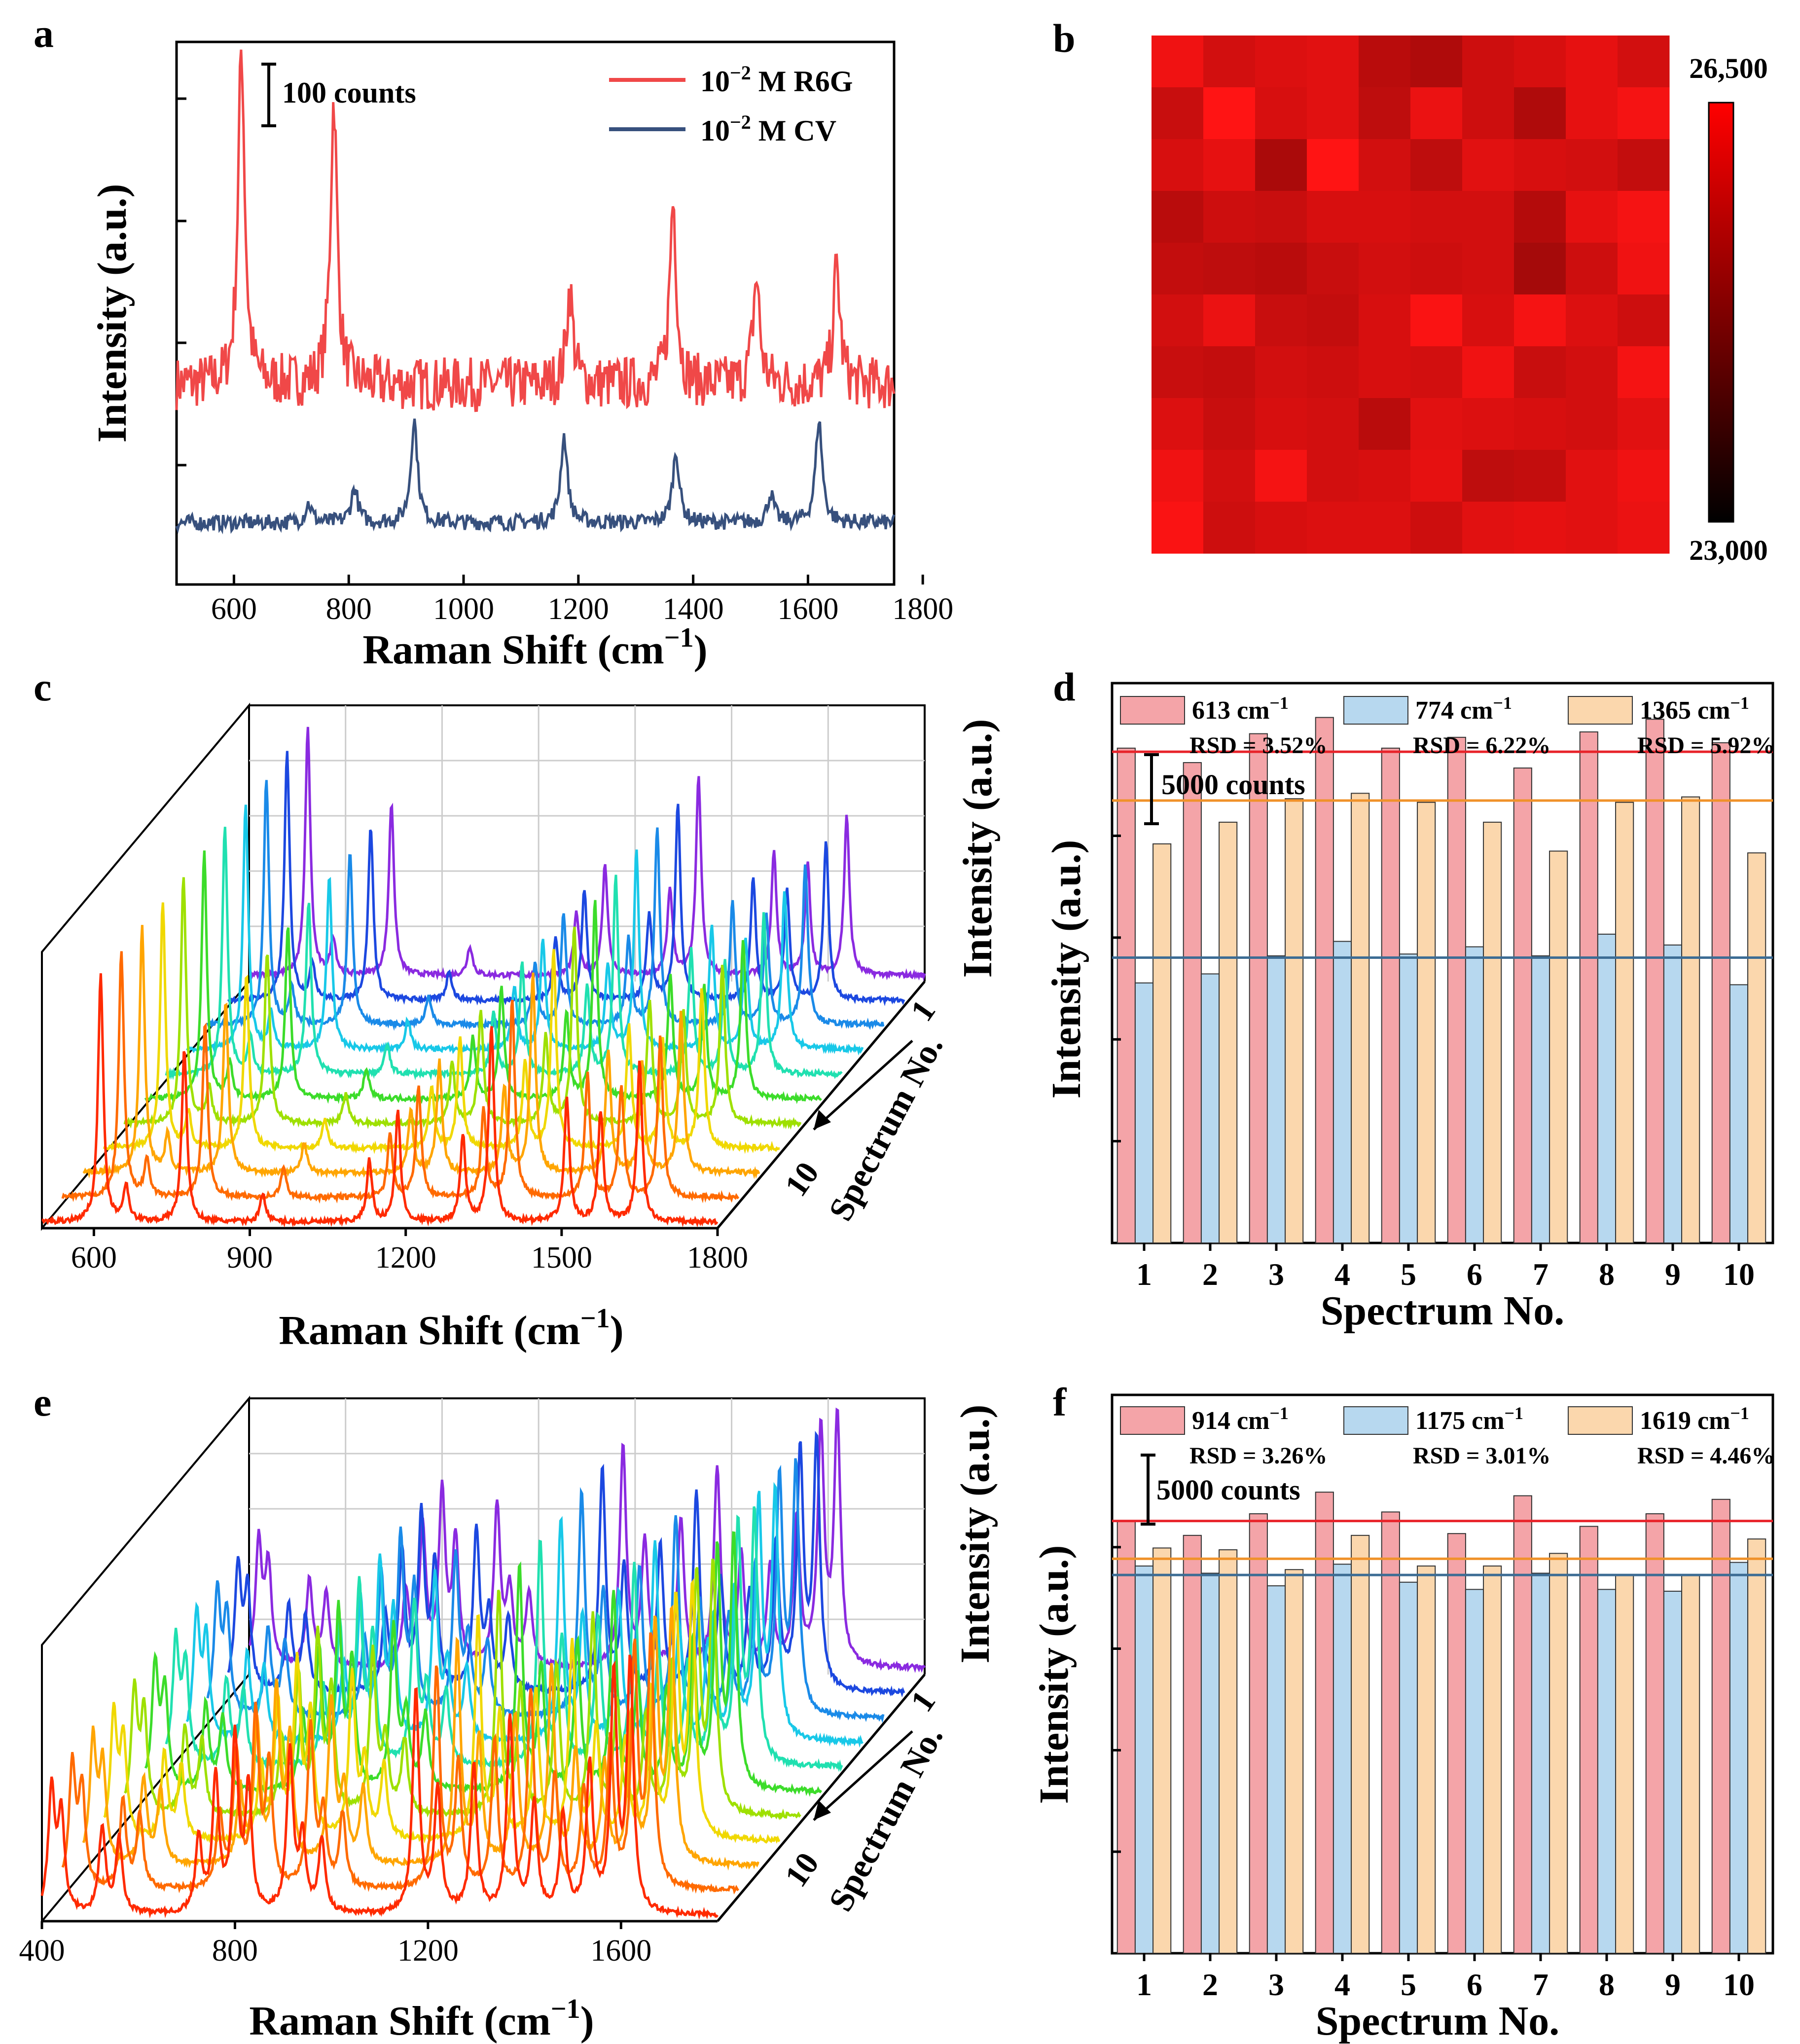  Describe the element at coordinates (975, 1534) in the screenshot. I see `panel-e-ylabel: Intensity (a.u.)` at that location.